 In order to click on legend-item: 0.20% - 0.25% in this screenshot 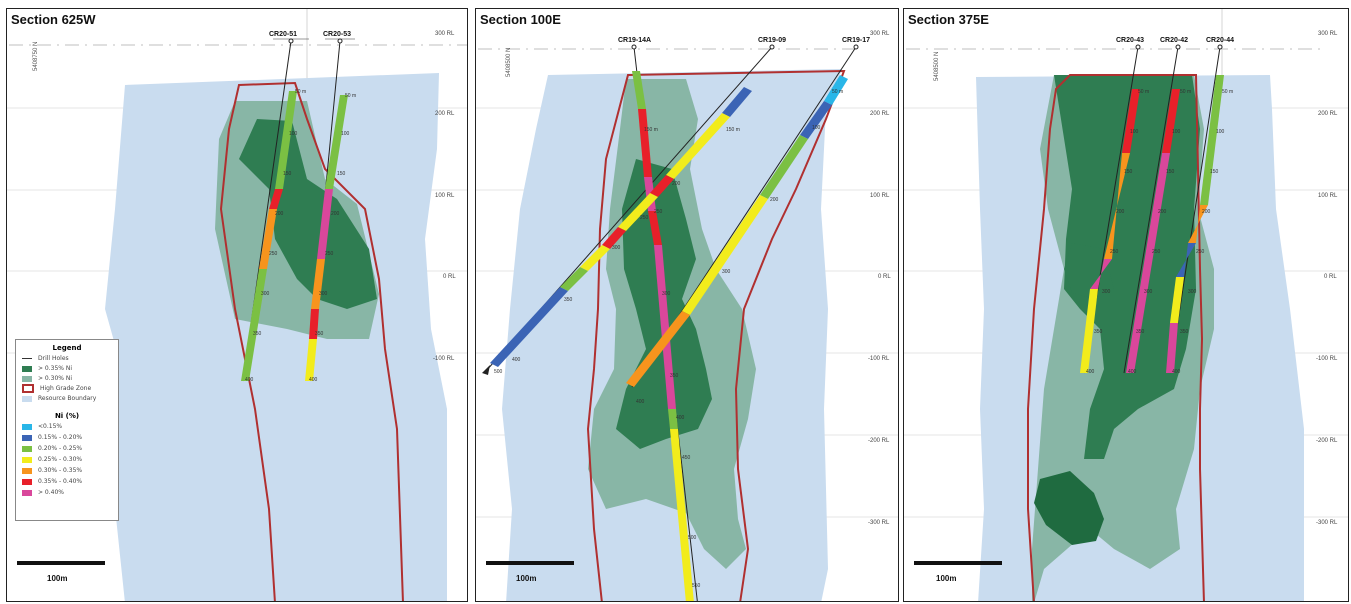, I will do `click(52, 448)`.